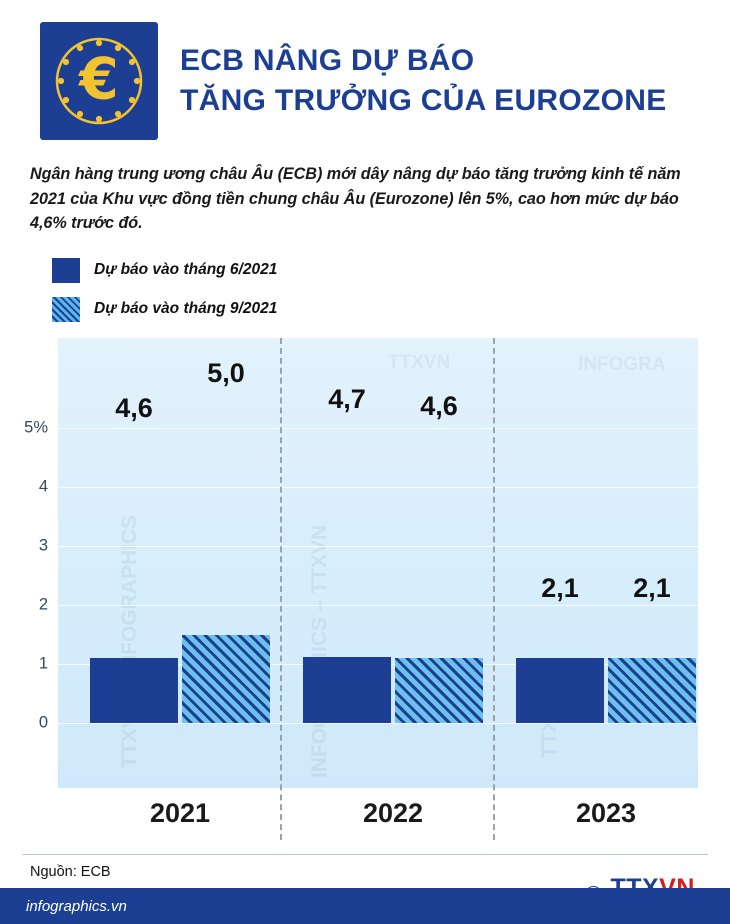 Image resolution: width=730 pixels, height=924 pixels. I want to click on x-tick-label-2022: 2022, so click(393, 812).